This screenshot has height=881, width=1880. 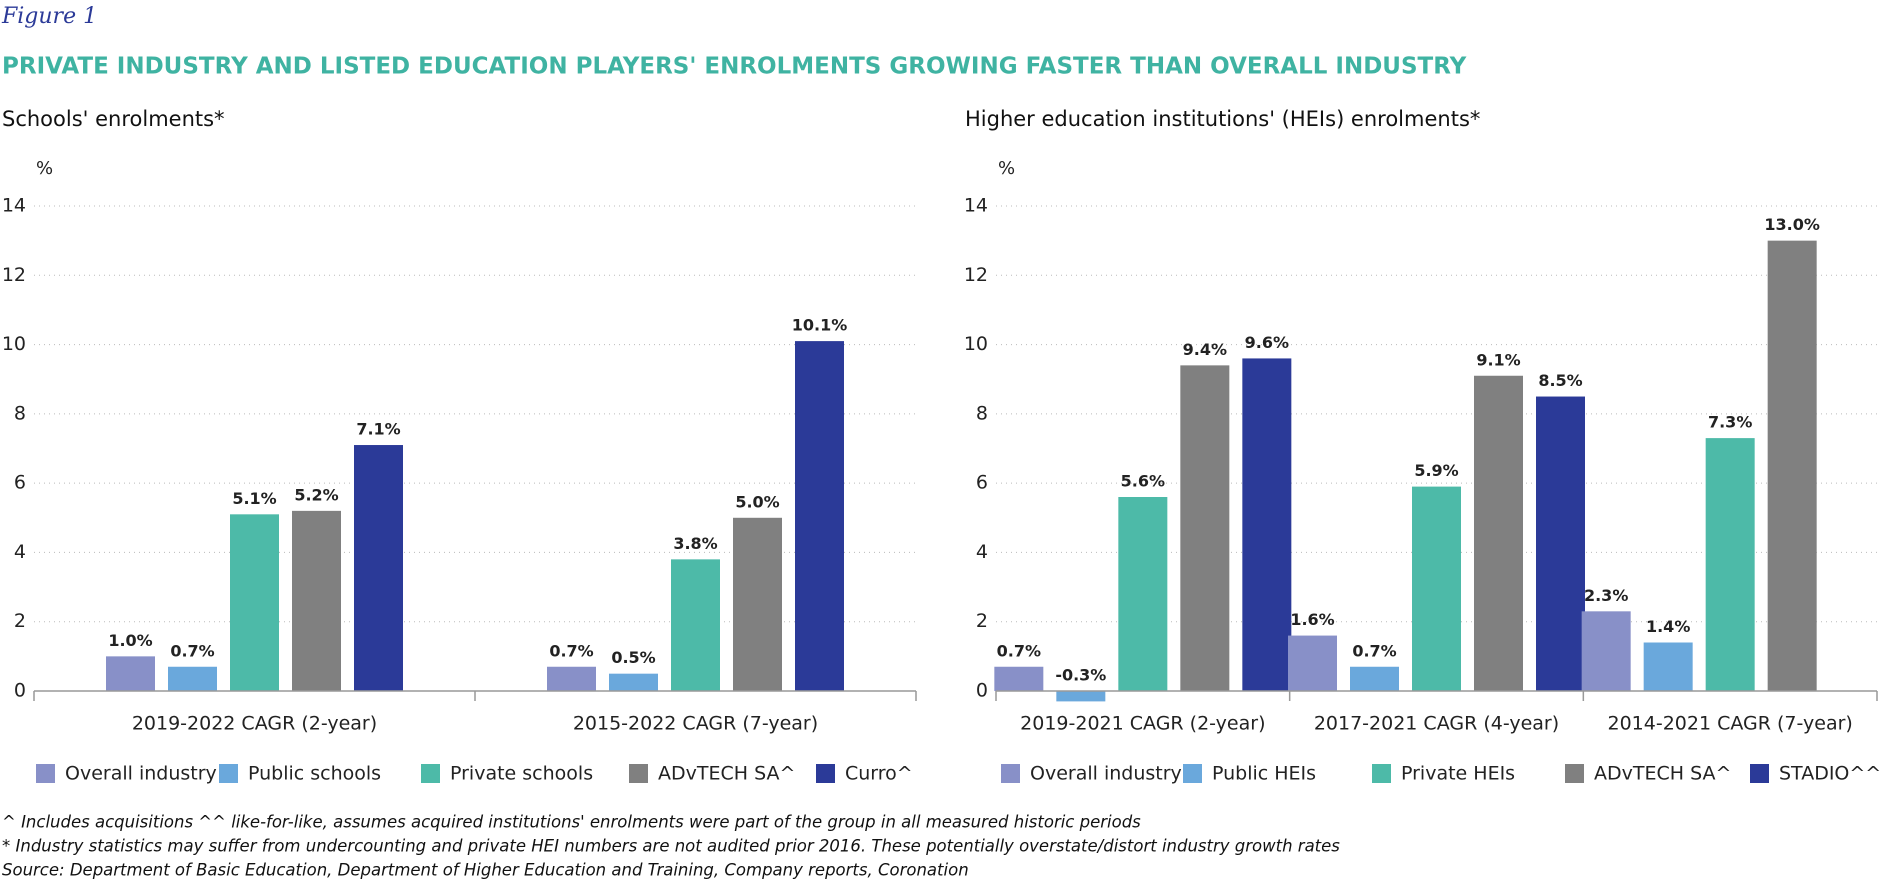 What do you see at coordinates (1080, 675) in the screenshot?
I see `data-label: -0.3%` at bounding box center [1080, 675].